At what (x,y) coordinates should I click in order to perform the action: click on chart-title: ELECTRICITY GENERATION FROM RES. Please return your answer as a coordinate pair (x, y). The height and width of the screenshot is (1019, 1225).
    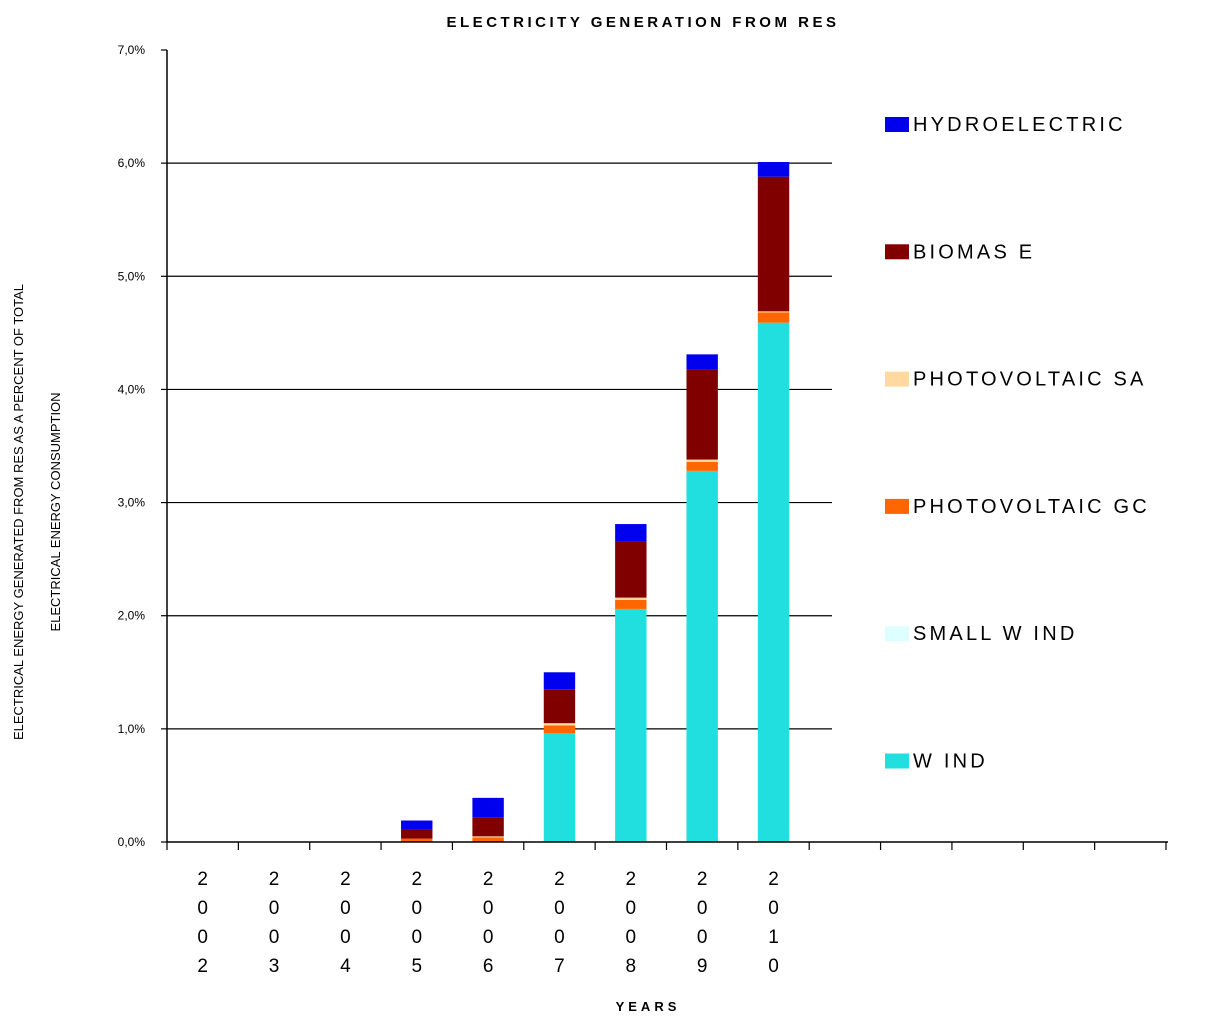
    Looking at the image, I should click on (643, 22).